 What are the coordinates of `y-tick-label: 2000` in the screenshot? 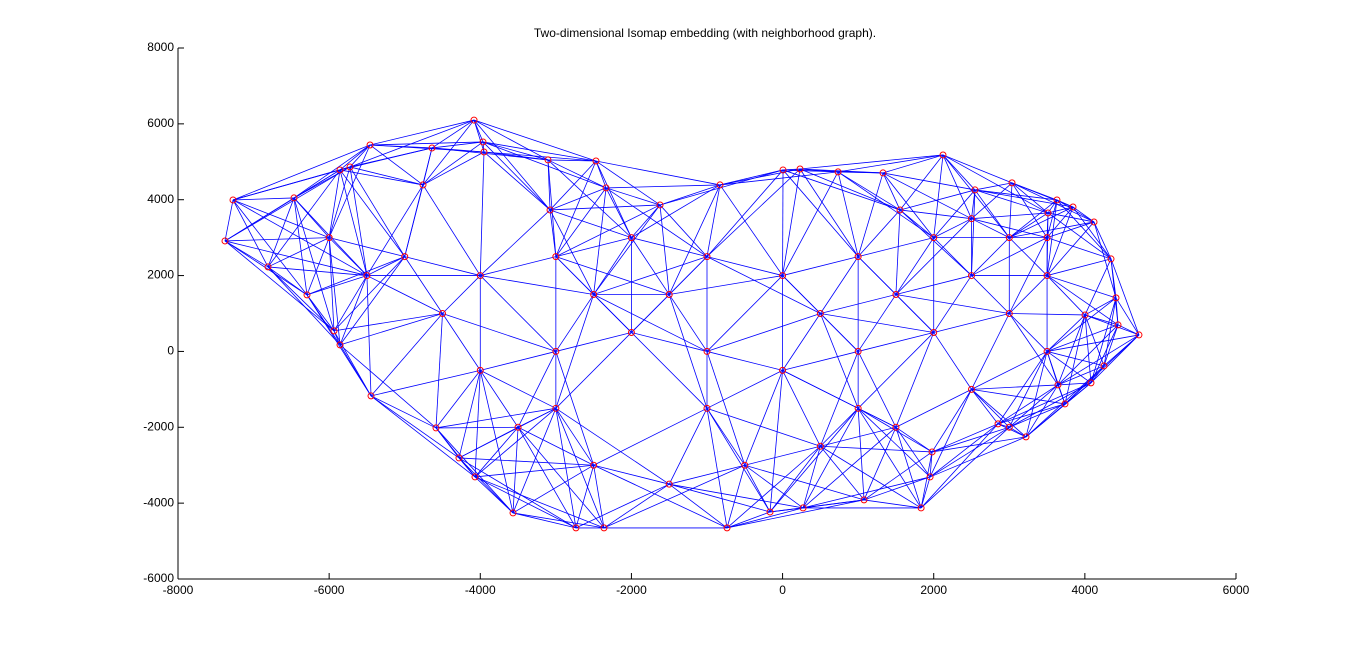 It's located at (160, 275).